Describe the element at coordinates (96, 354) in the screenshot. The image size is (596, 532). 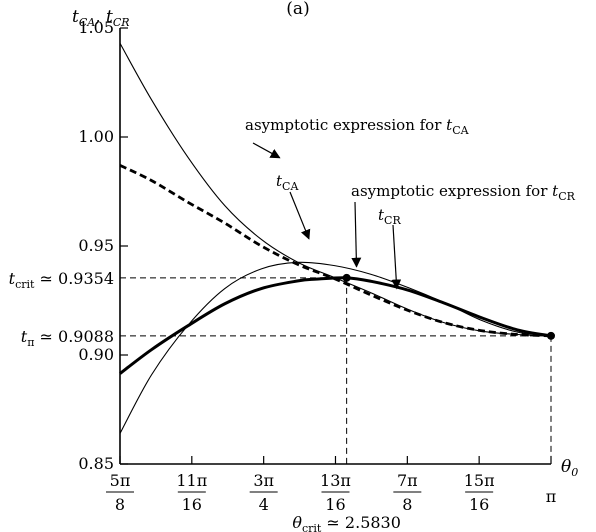
I see `y-tick-label-1: 0.90` at that location.